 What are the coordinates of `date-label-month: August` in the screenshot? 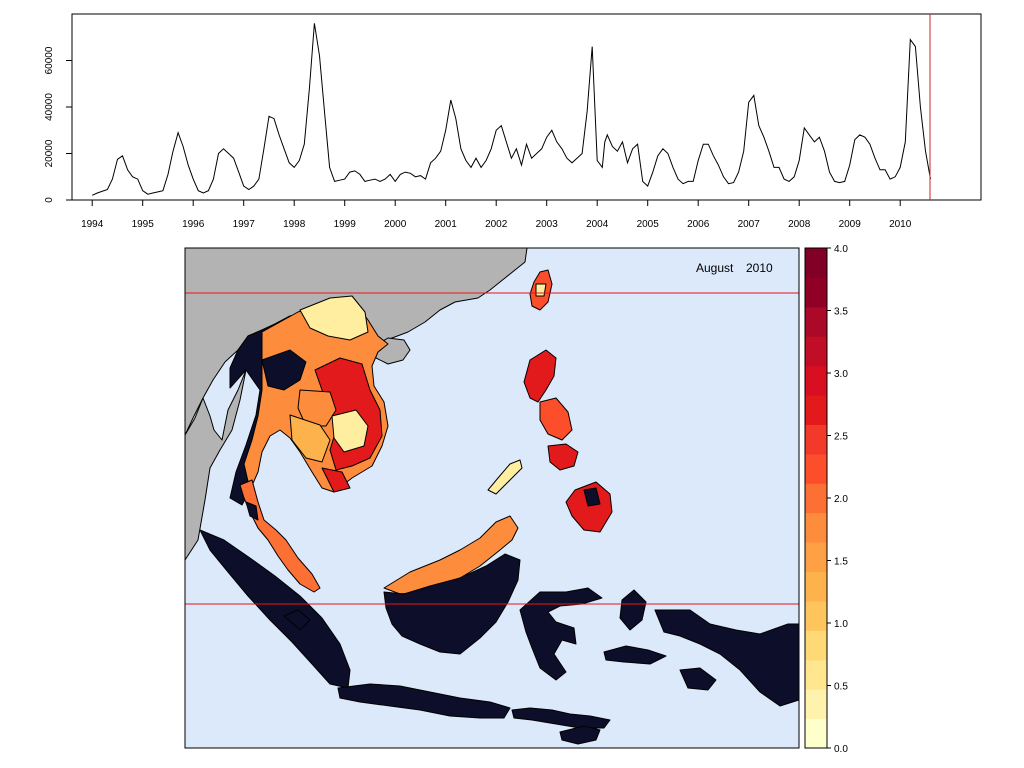 It's located at (715, 268).